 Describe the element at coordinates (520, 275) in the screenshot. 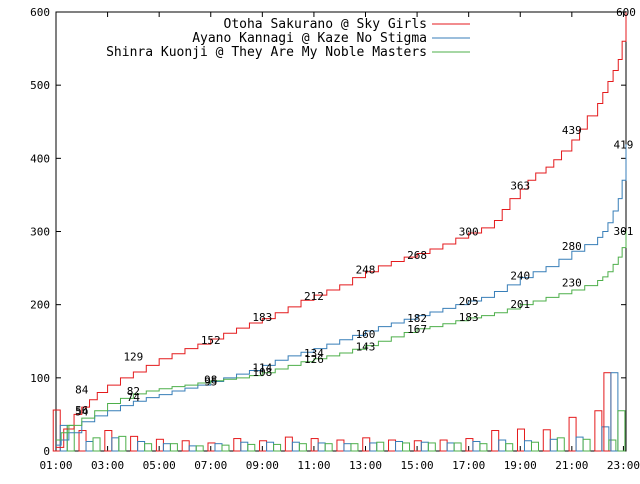

I see `point-label: 240` at that location.